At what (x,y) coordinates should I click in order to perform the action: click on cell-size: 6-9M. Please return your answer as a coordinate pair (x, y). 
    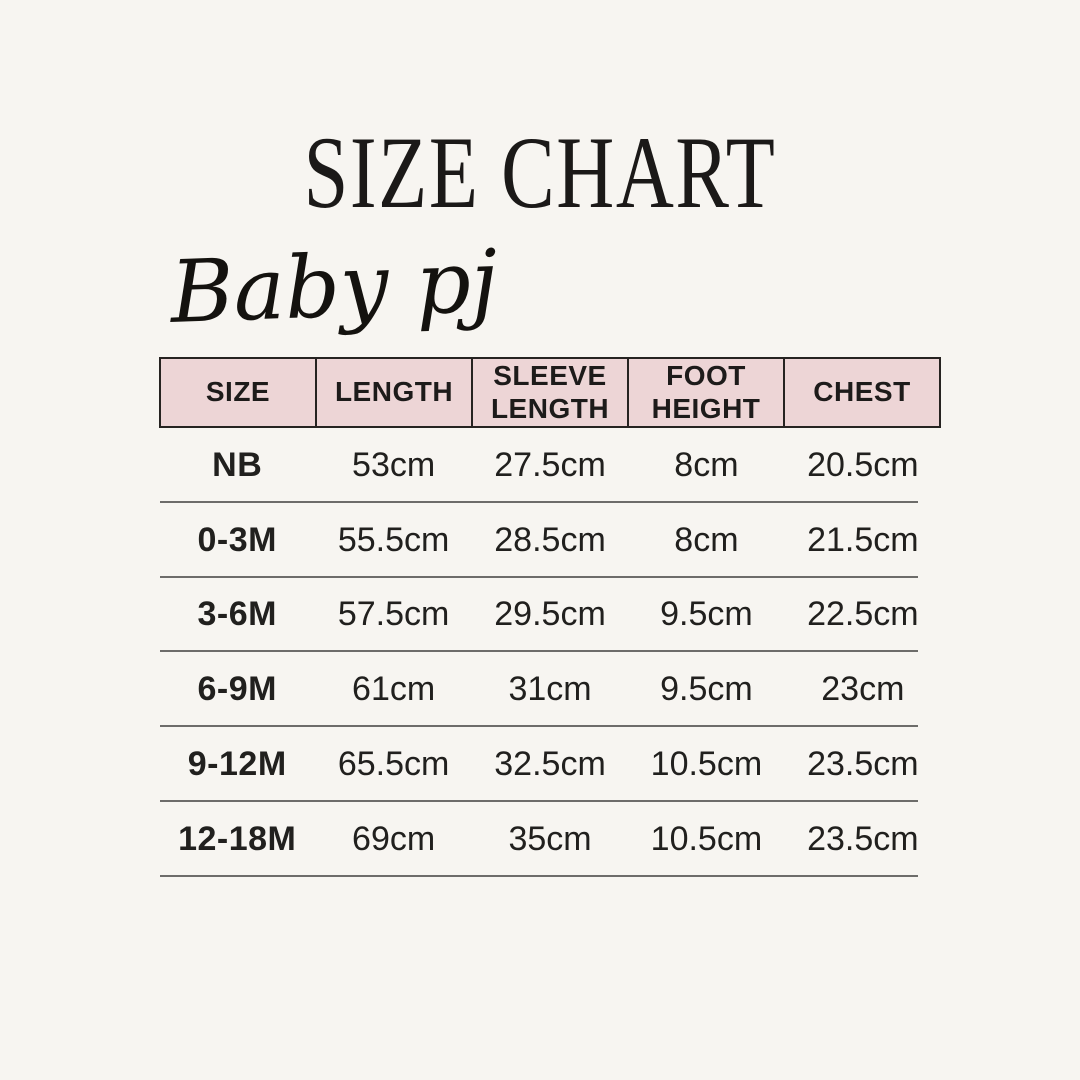
    Looking at the image, I should click on (237, 689).